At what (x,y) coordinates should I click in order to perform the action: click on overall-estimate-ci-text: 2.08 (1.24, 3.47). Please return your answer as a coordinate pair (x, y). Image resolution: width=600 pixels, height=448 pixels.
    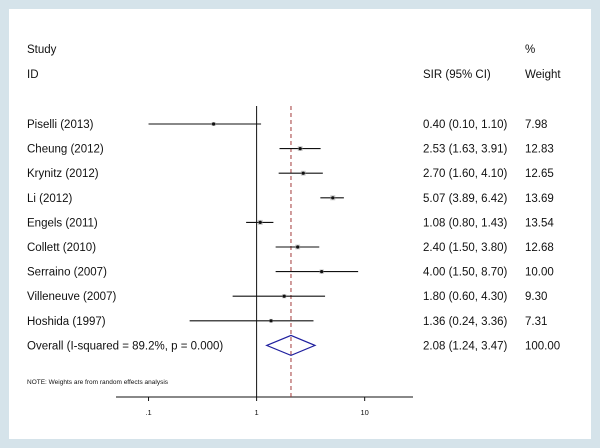
    Looking at the image, I should click on (465, 346).